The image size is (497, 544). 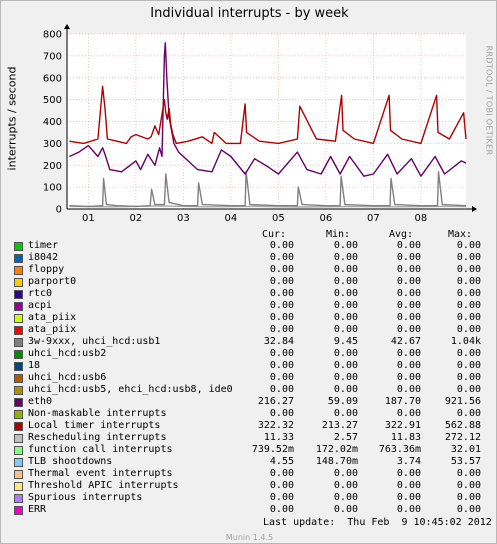 I want to click on x-tick-label: 07, so click(x=373, y=218).